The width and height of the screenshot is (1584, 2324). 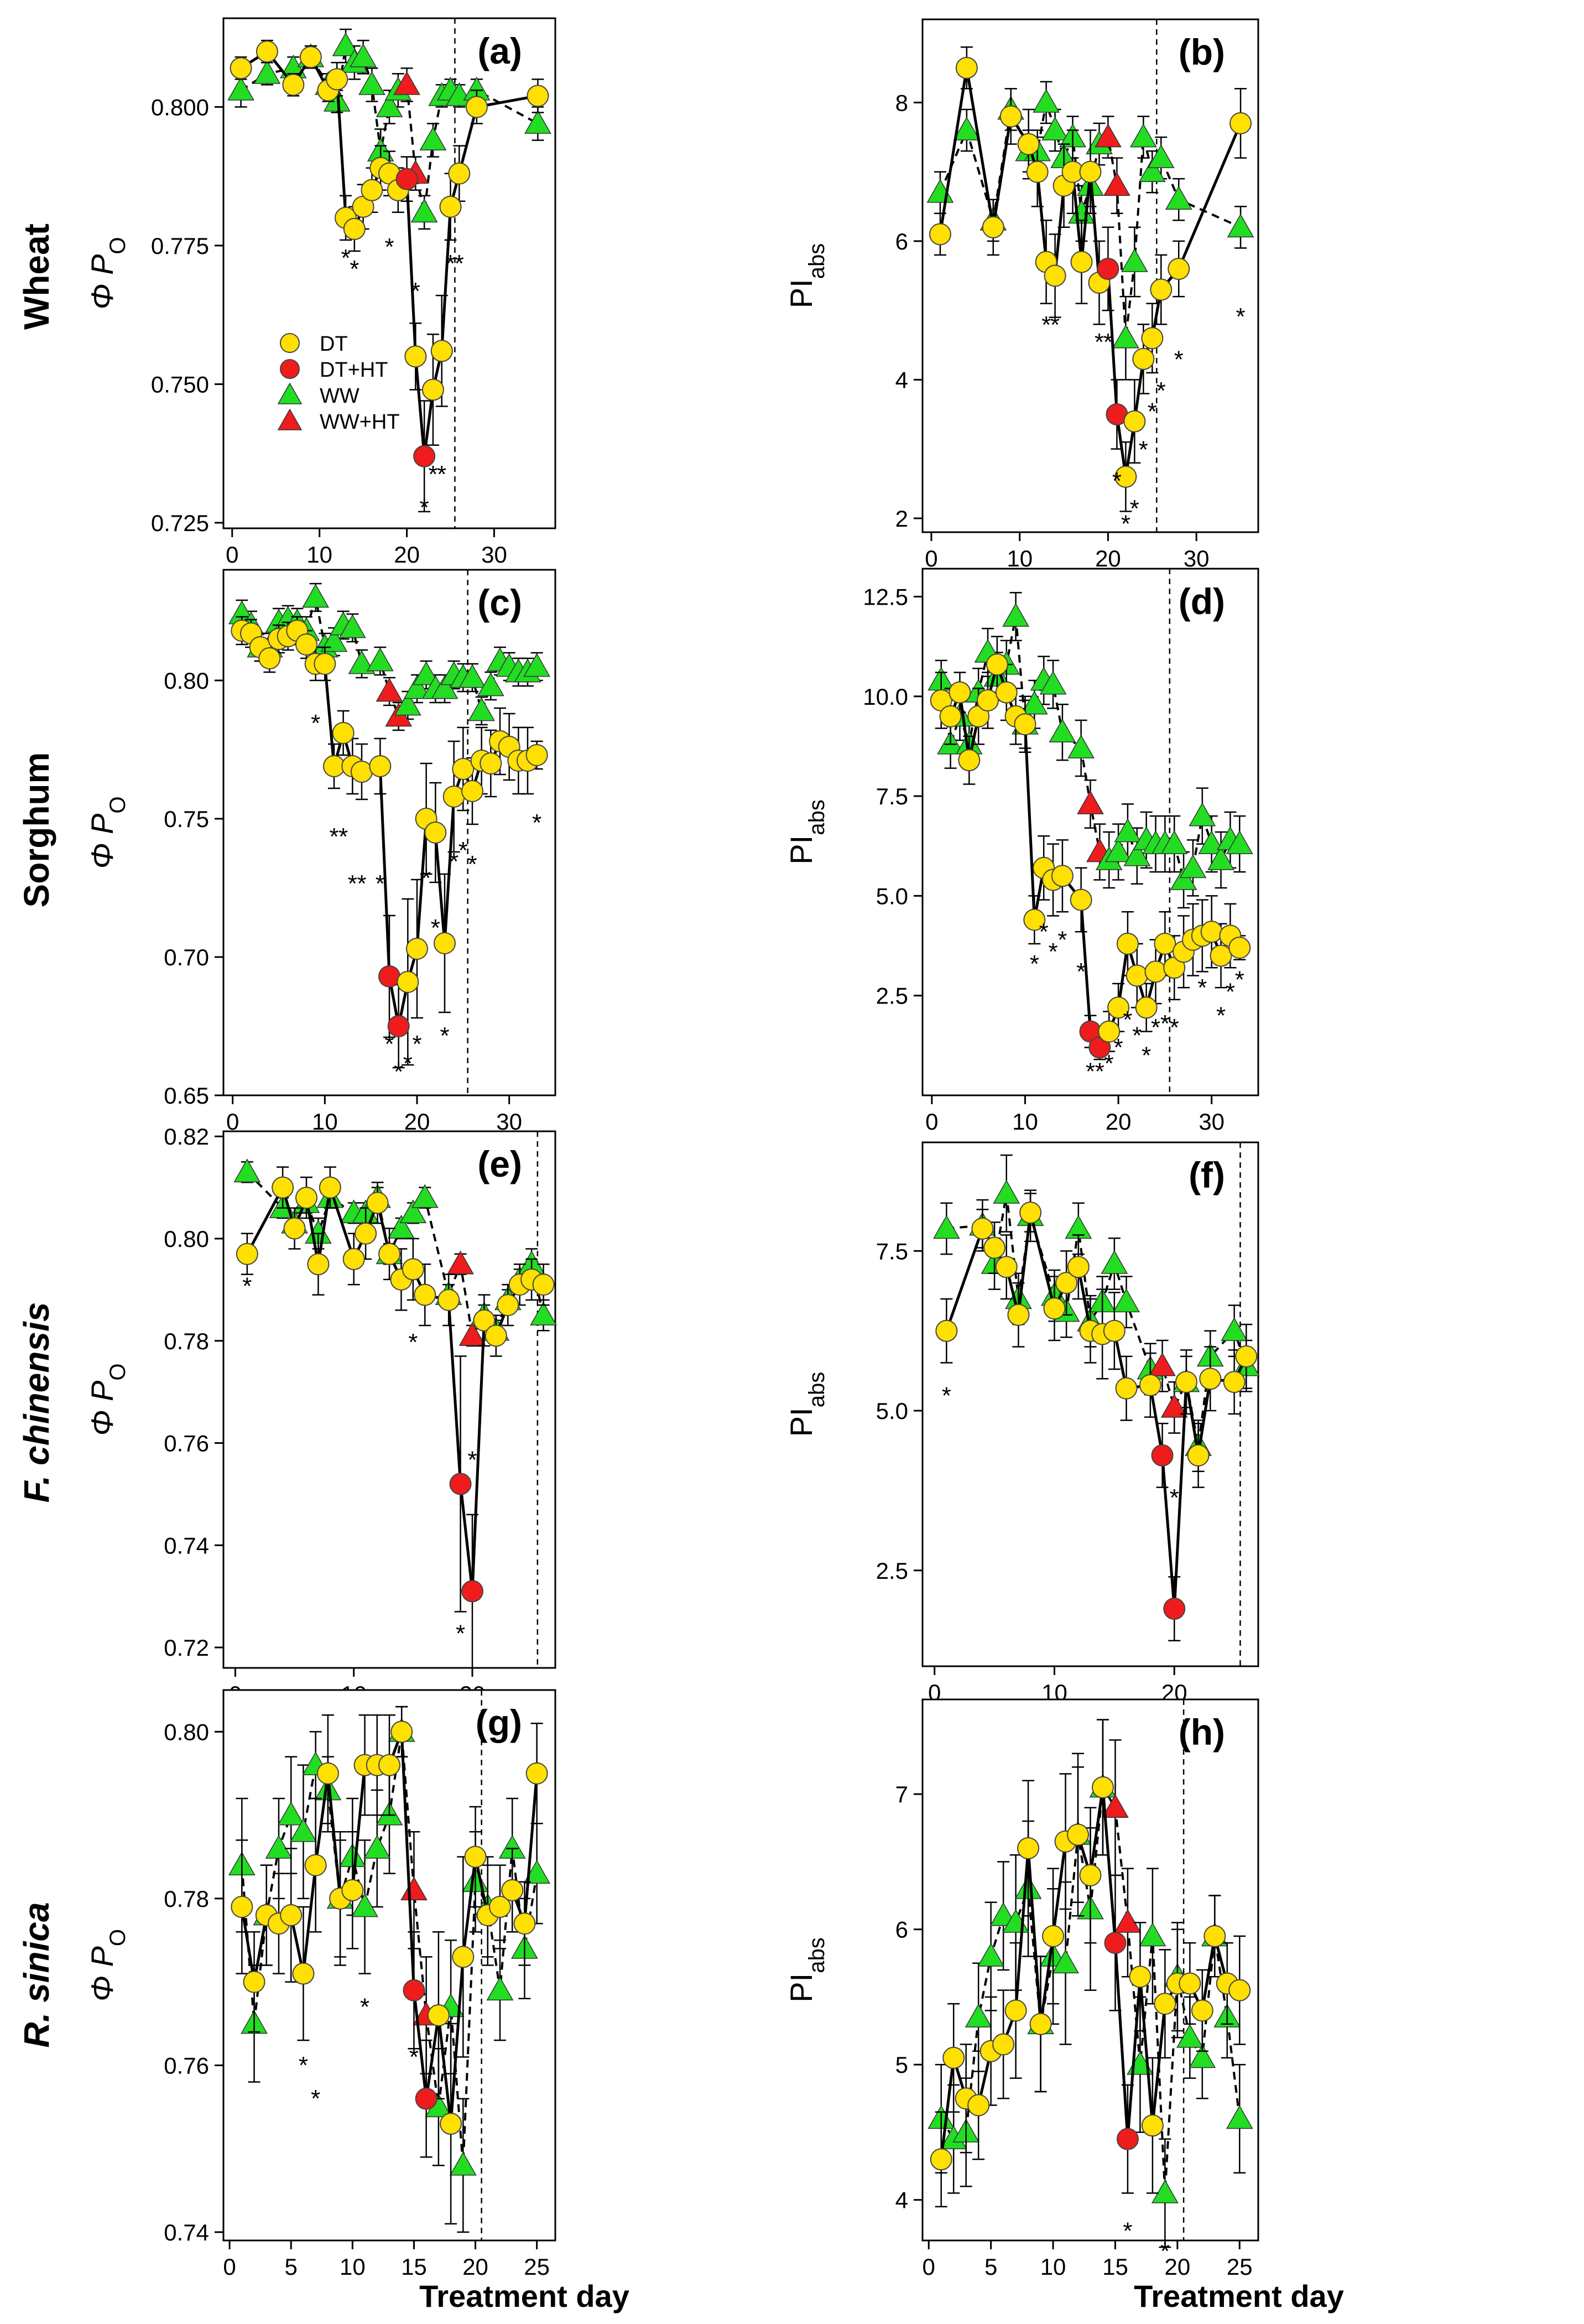 I want to click on x-tick-label: 0, so click(x=931, y=558).